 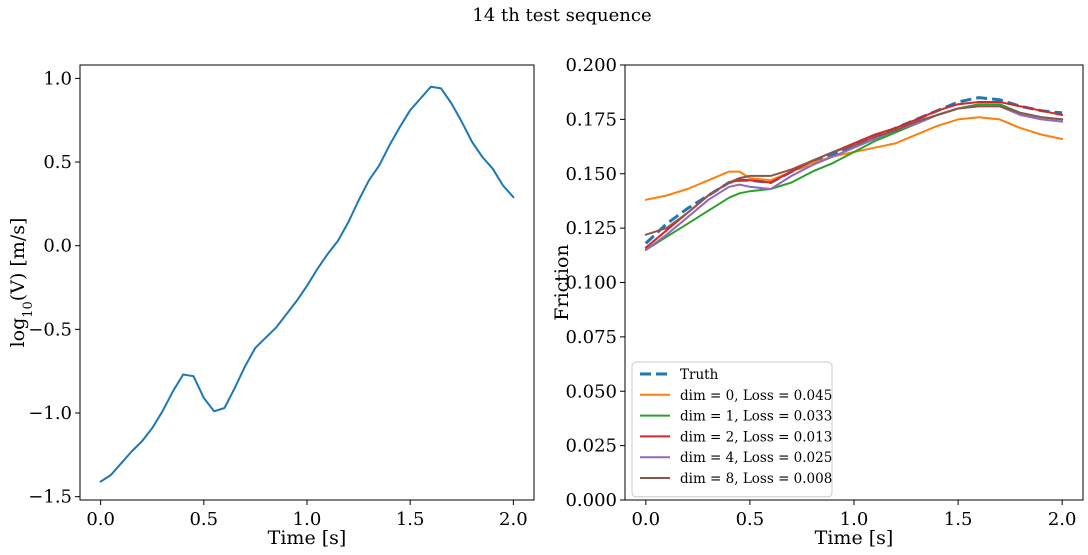 What do you see at coordinates (591, 174) in the screenshot?
I see `y-tick-label: 0.150` at bounding box center [591, 174].